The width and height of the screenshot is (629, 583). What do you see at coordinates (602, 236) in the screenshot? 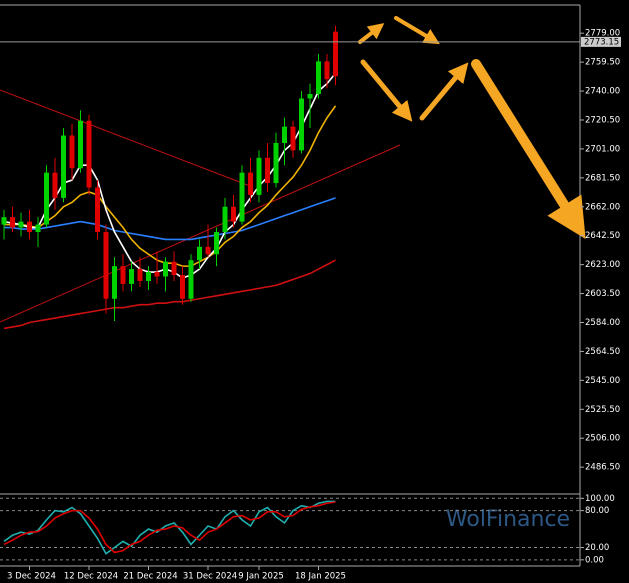
I see `y-tick-label: 2642.50` at bounding box center [602, 236].